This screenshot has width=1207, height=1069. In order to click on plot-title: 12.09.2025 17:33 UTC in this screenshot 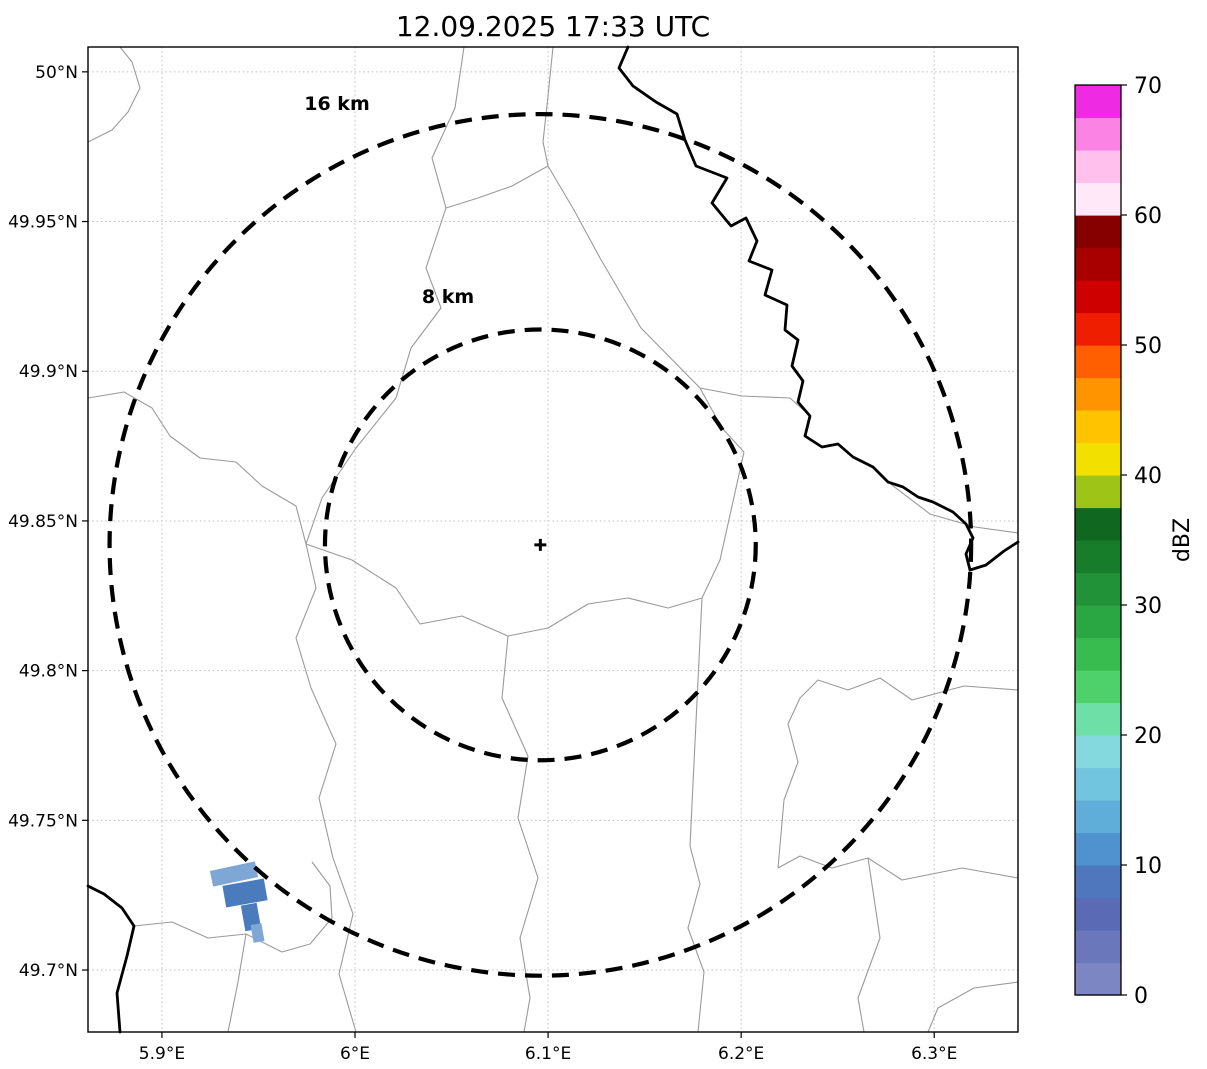, I will do `click(553, 26)`.